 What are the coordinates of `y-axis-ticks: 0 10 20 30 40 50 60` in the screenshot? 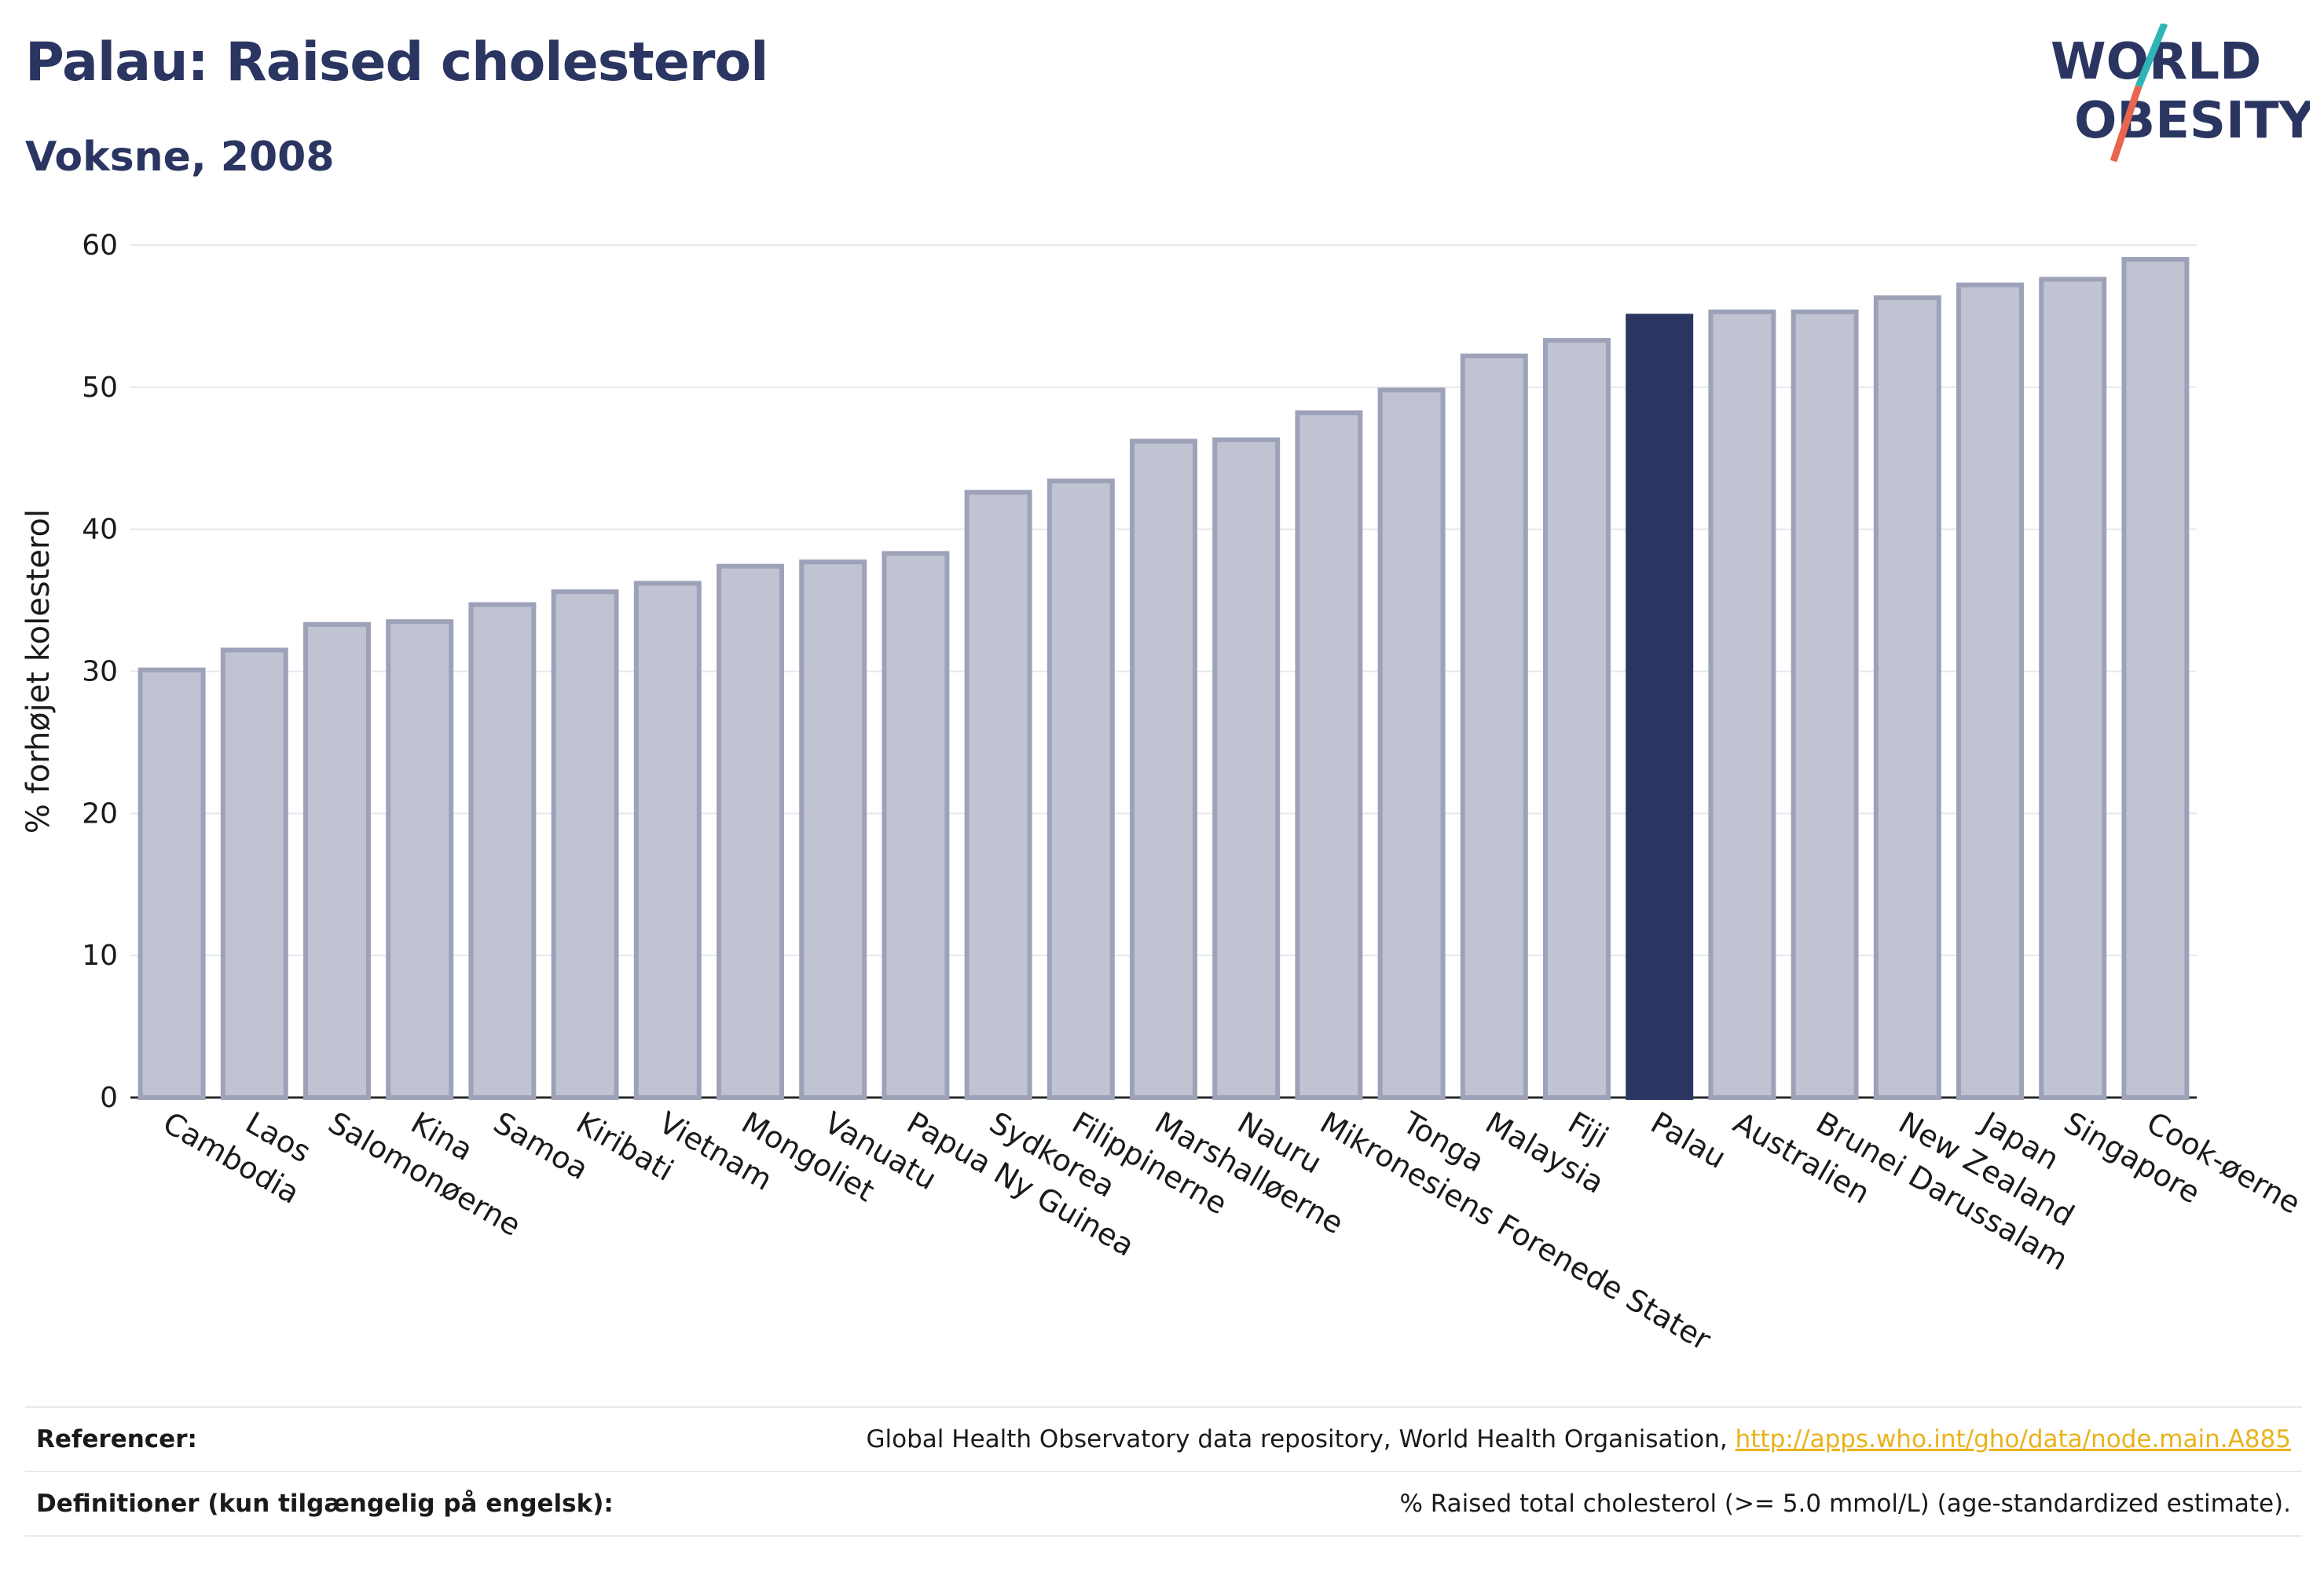 It's located at (100, 671).